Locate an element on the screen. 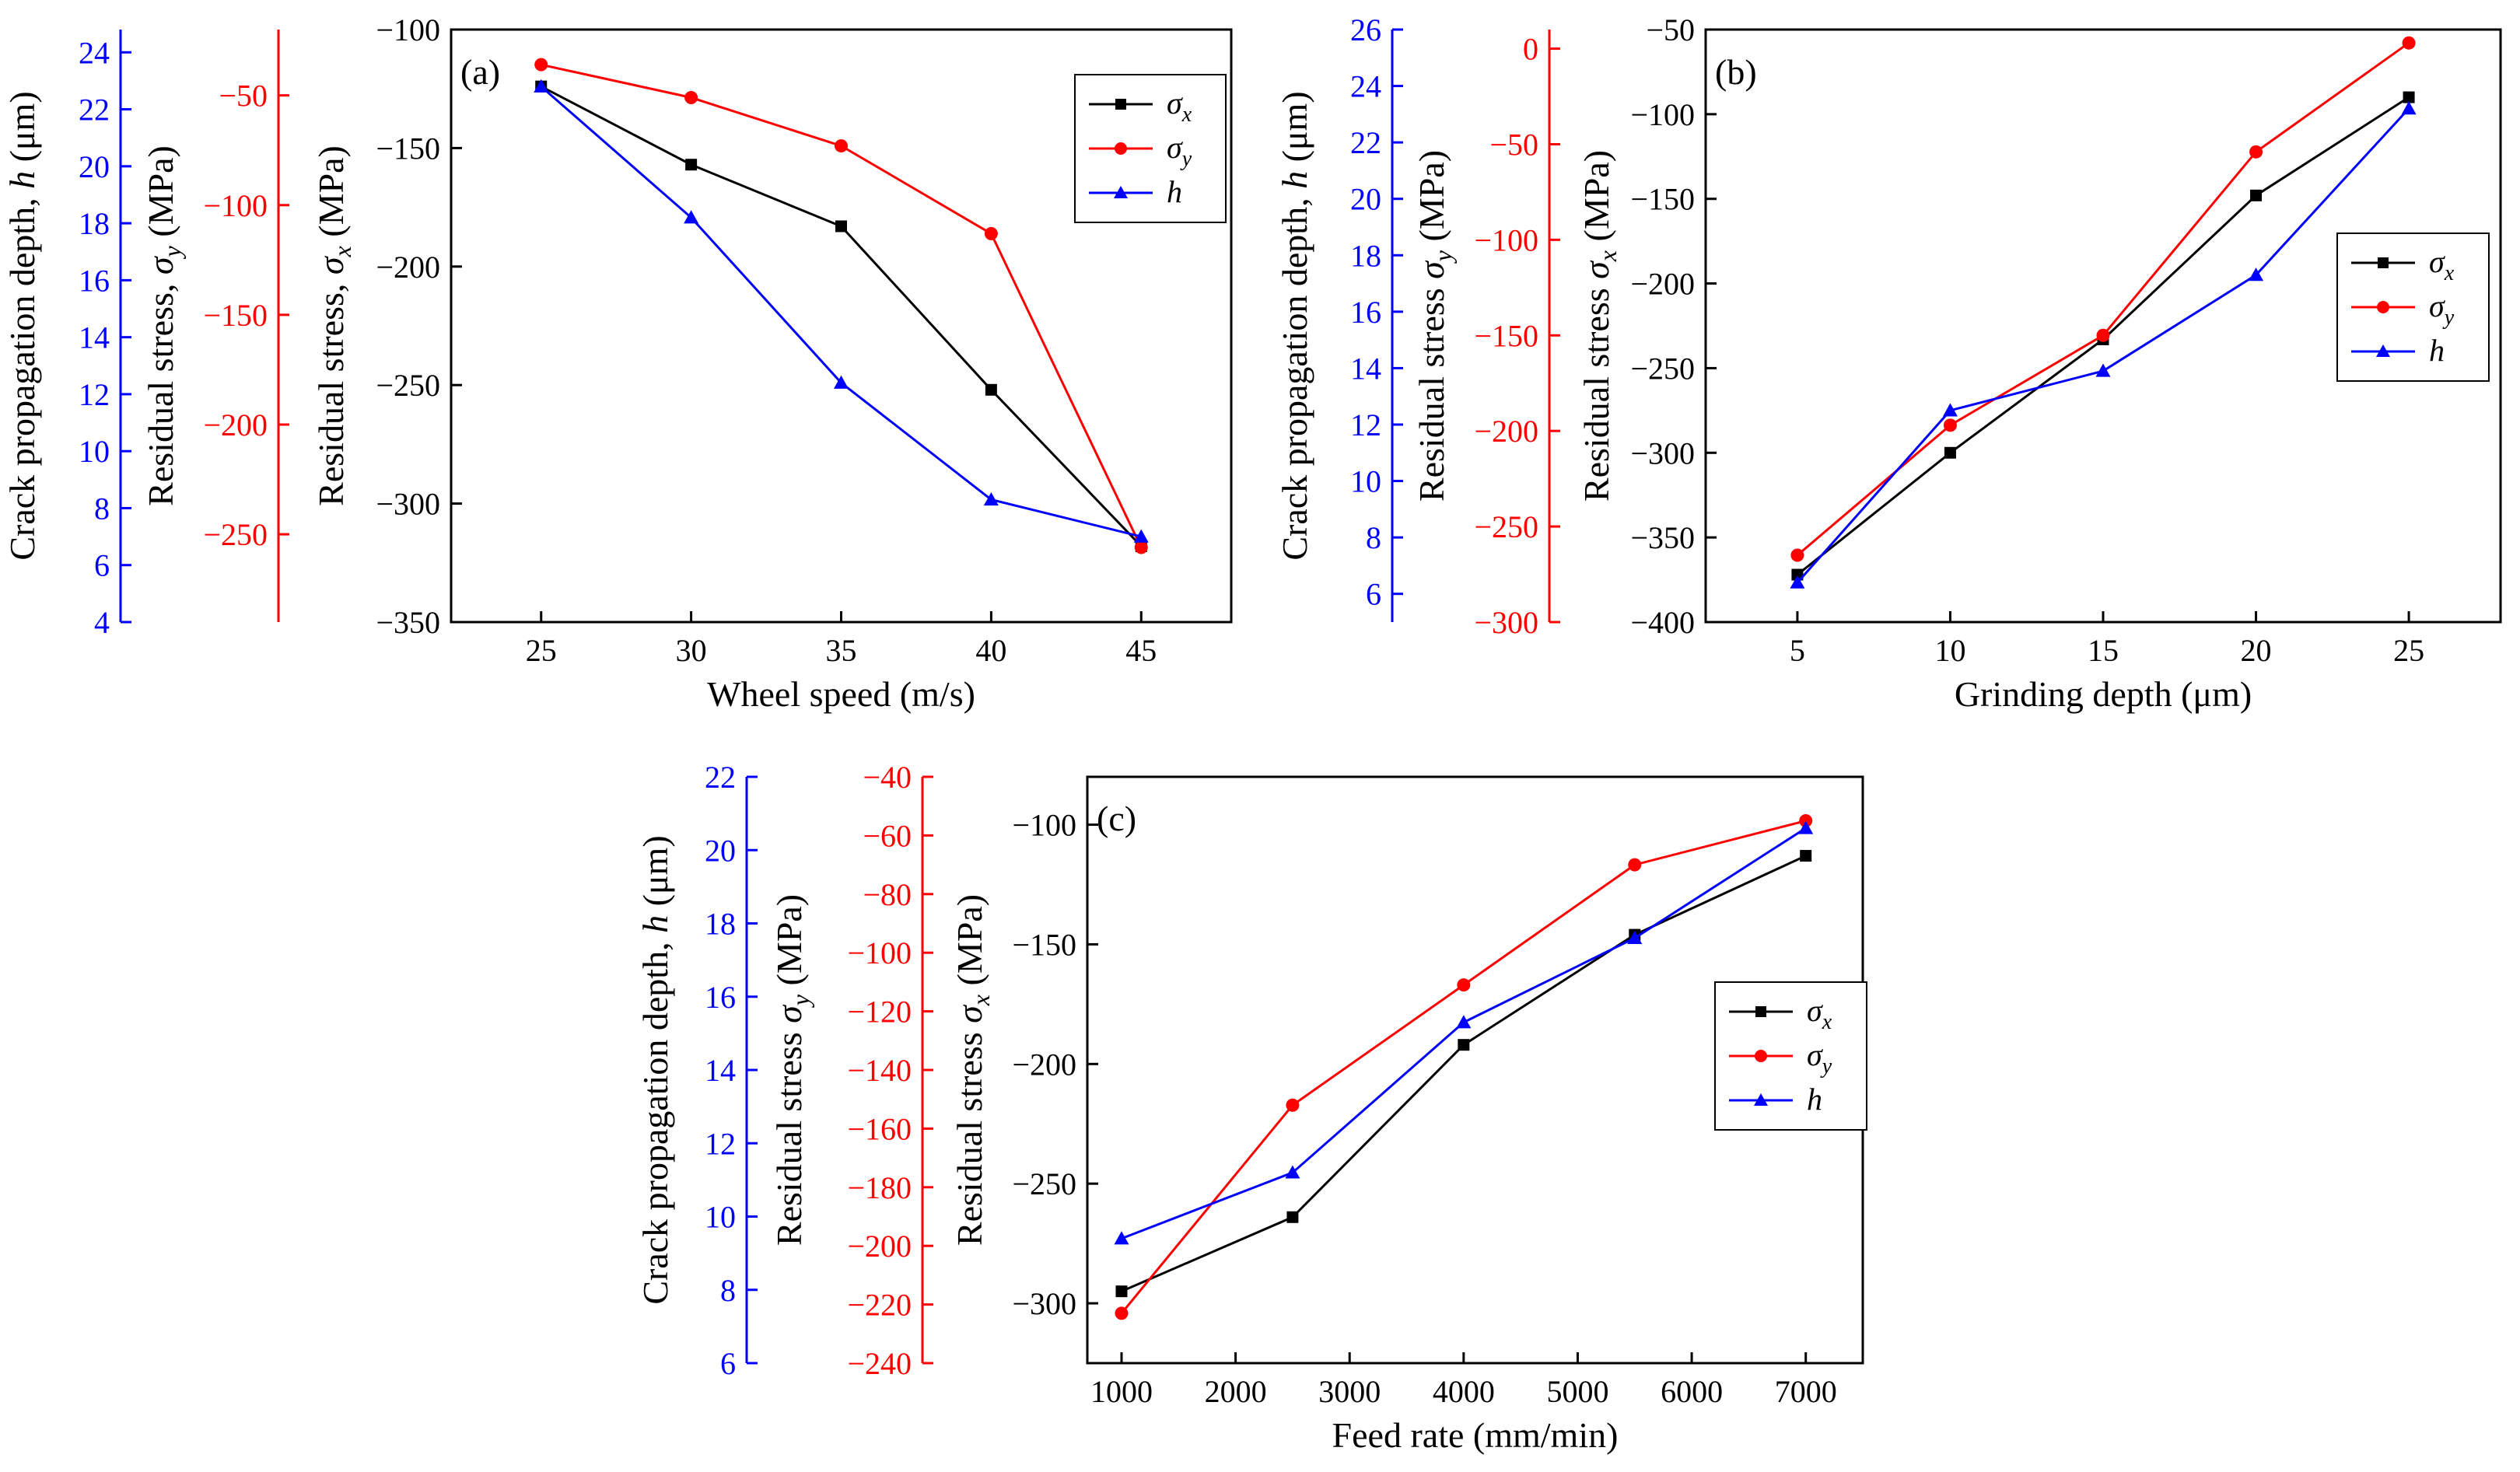 The image size is (2520, 1472). x-tick-label: 1000 is located at coordinates (1122, 1391).